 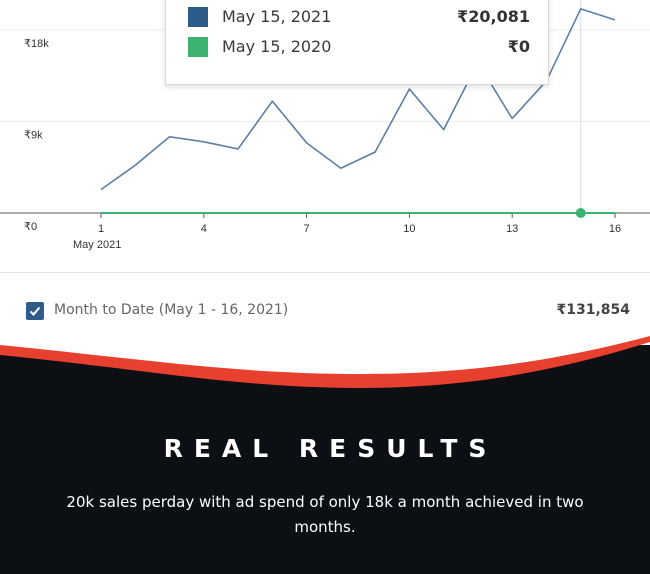 I want to click on tooltip-date: May 15, 2020, so click(x=277, y=46).